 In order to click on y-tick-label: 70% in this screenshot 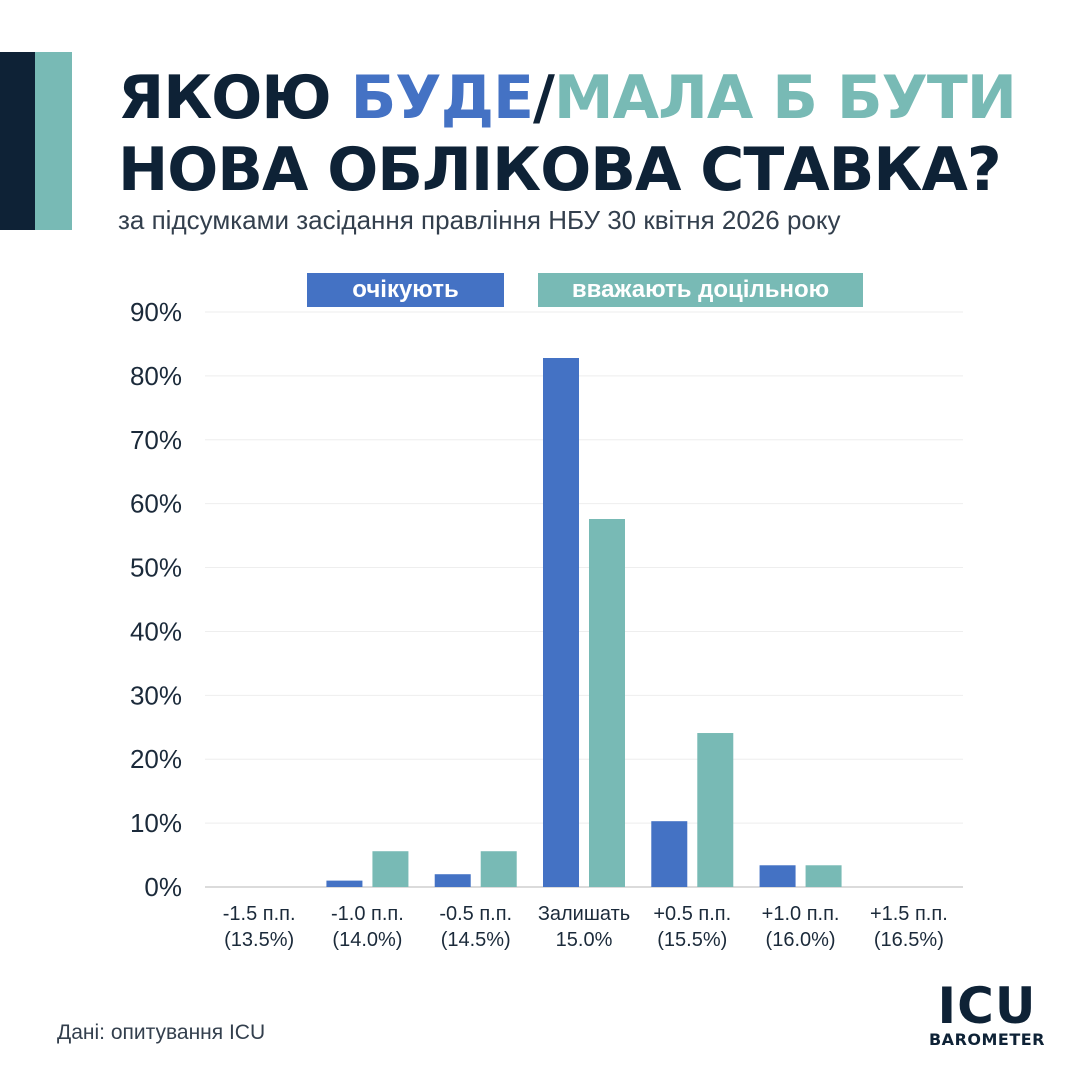, I will do `click(156, 440)`.